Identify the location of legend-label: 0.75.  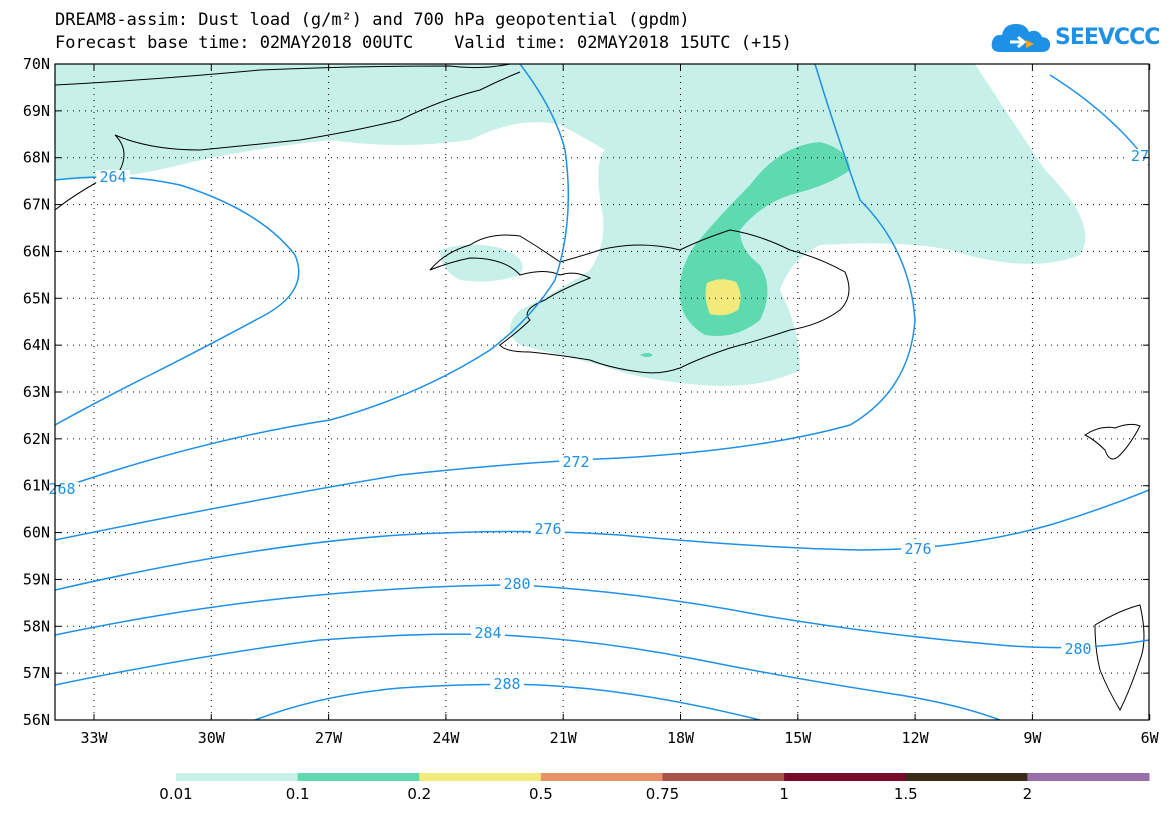
(662, 794).